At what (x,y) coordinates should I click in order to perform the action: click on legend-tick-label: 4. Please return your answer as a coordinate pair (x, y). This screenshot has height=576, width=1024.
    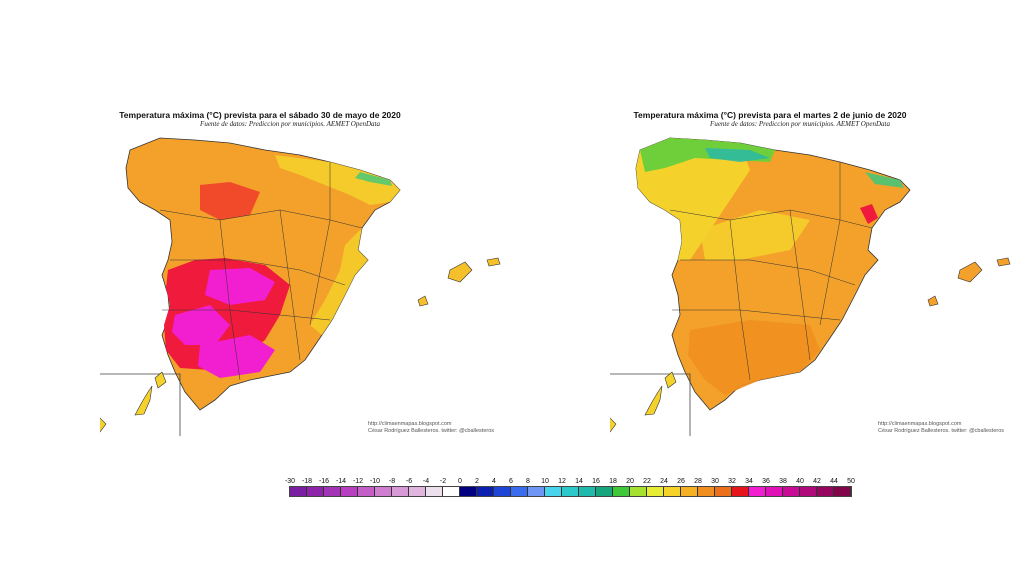
    Looking at the image, I should click on (494, 481).